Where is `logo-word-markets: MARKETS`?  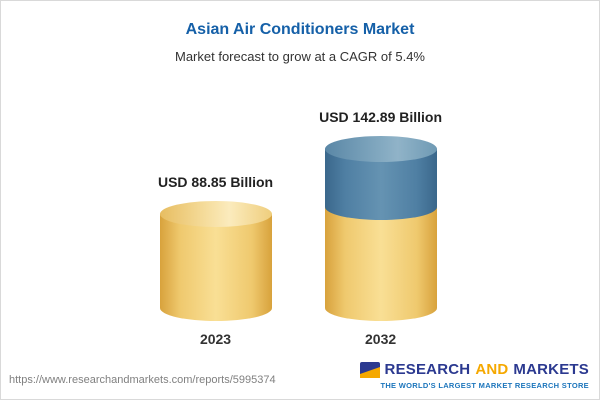
logo-word-markets: MARKETS is located at coordinates (551, 369).